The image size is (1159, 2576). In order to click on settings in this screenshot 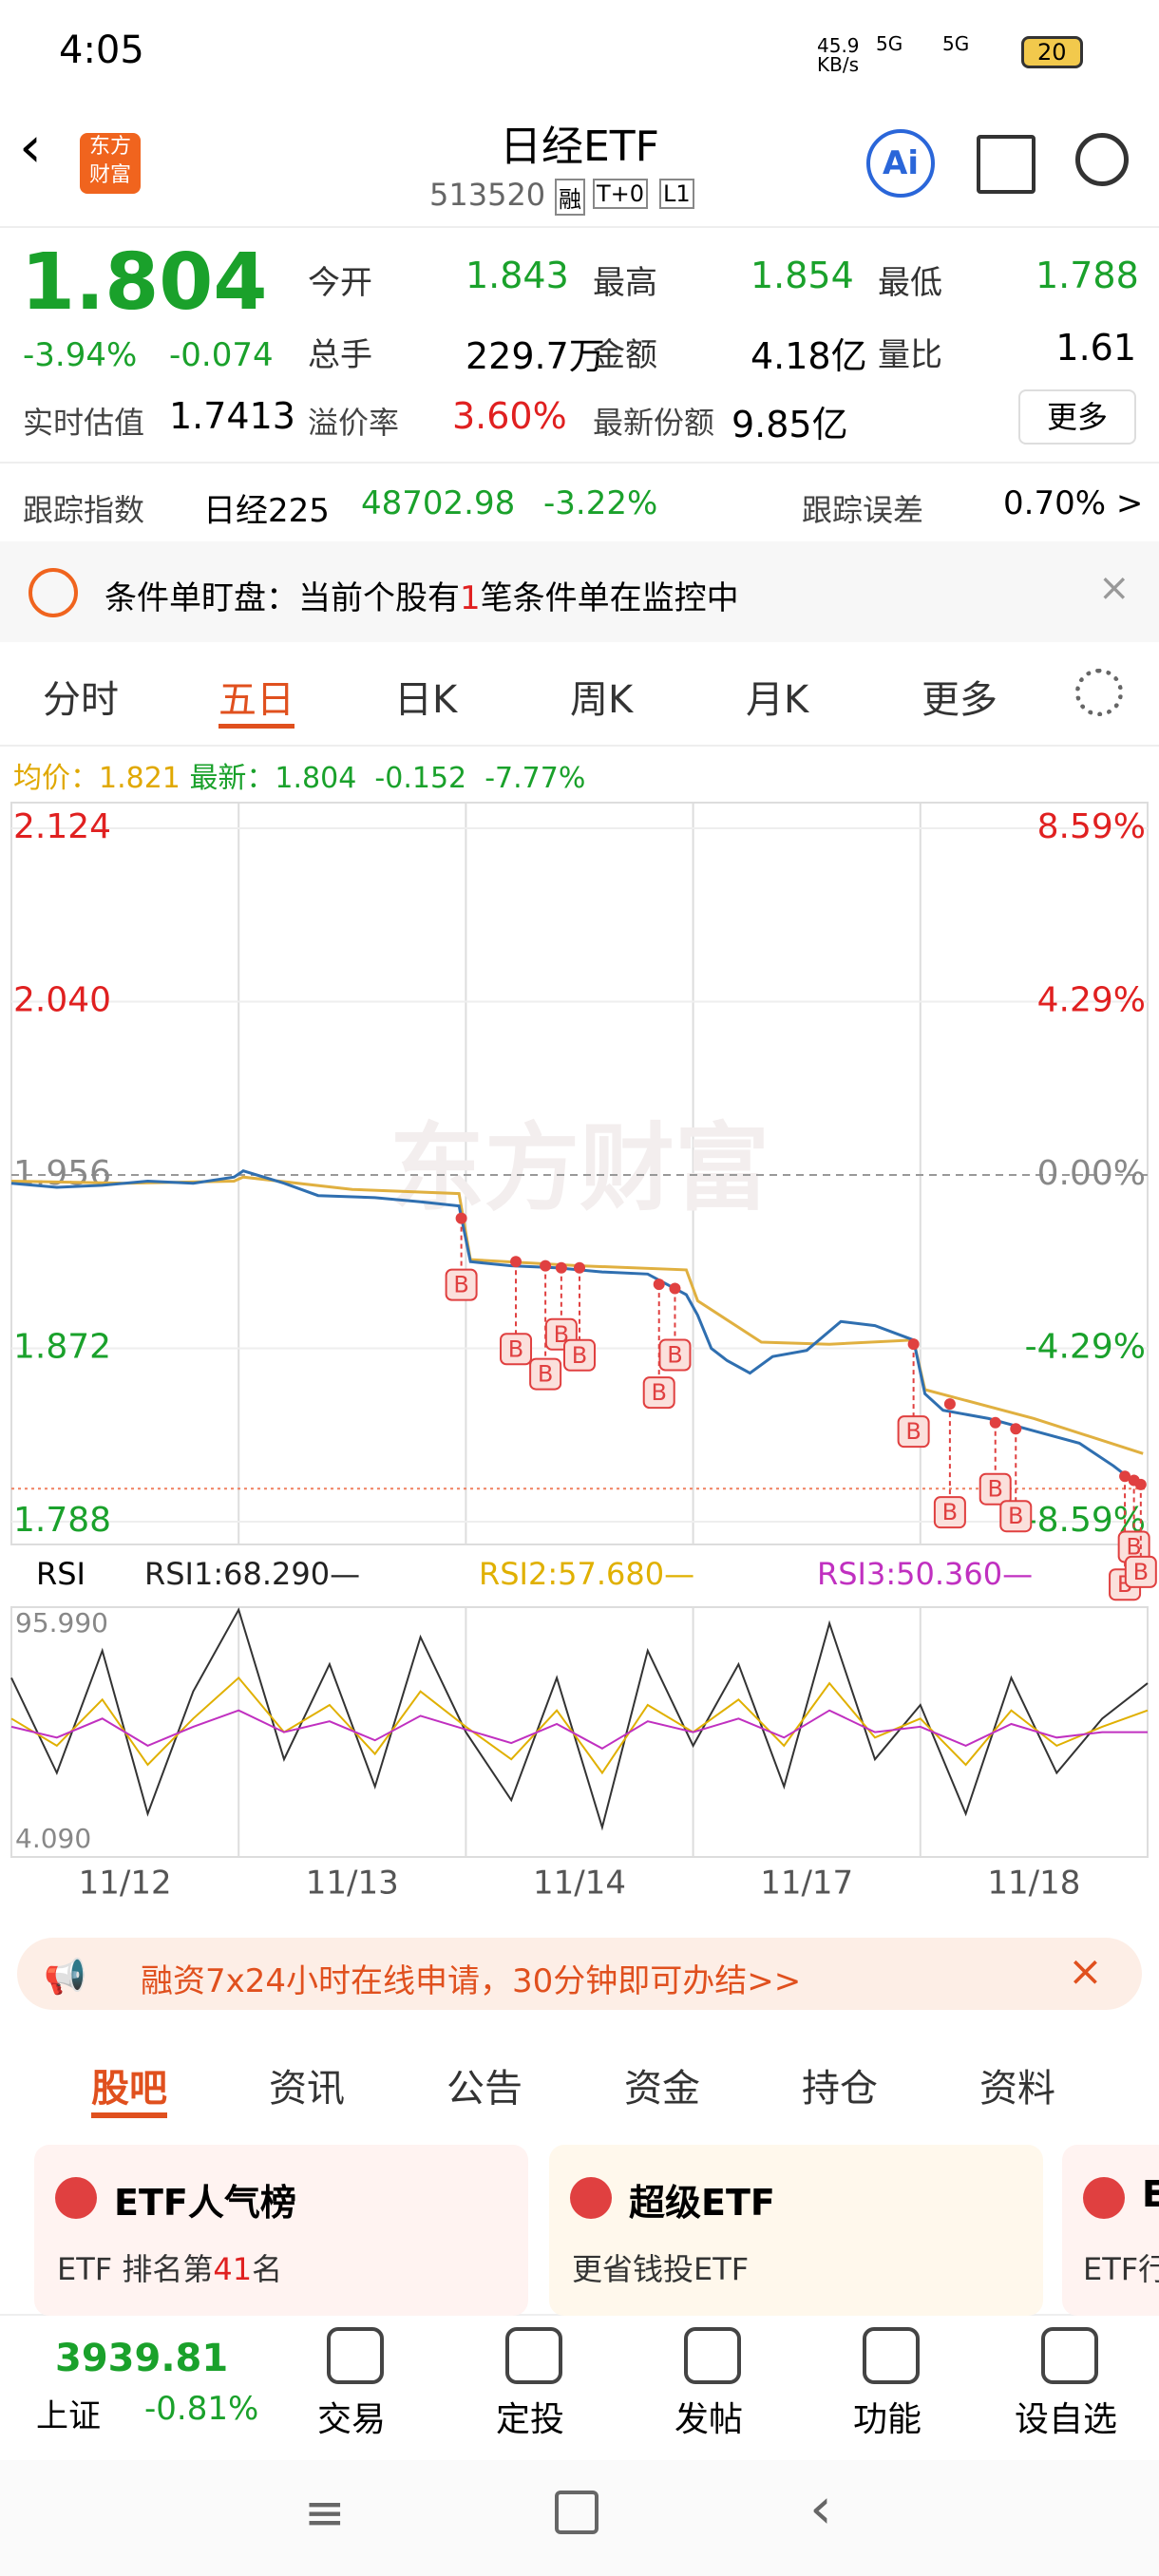, I will do `click(1099, 692)`.